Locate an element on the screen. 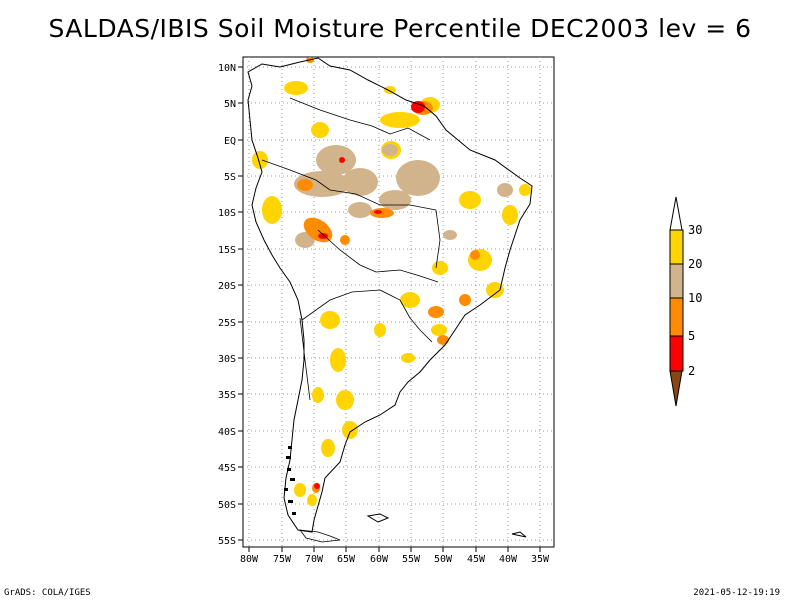 This screenshot has width=800, height=600. lat-label: 50S is located at coordinates (227, 505).